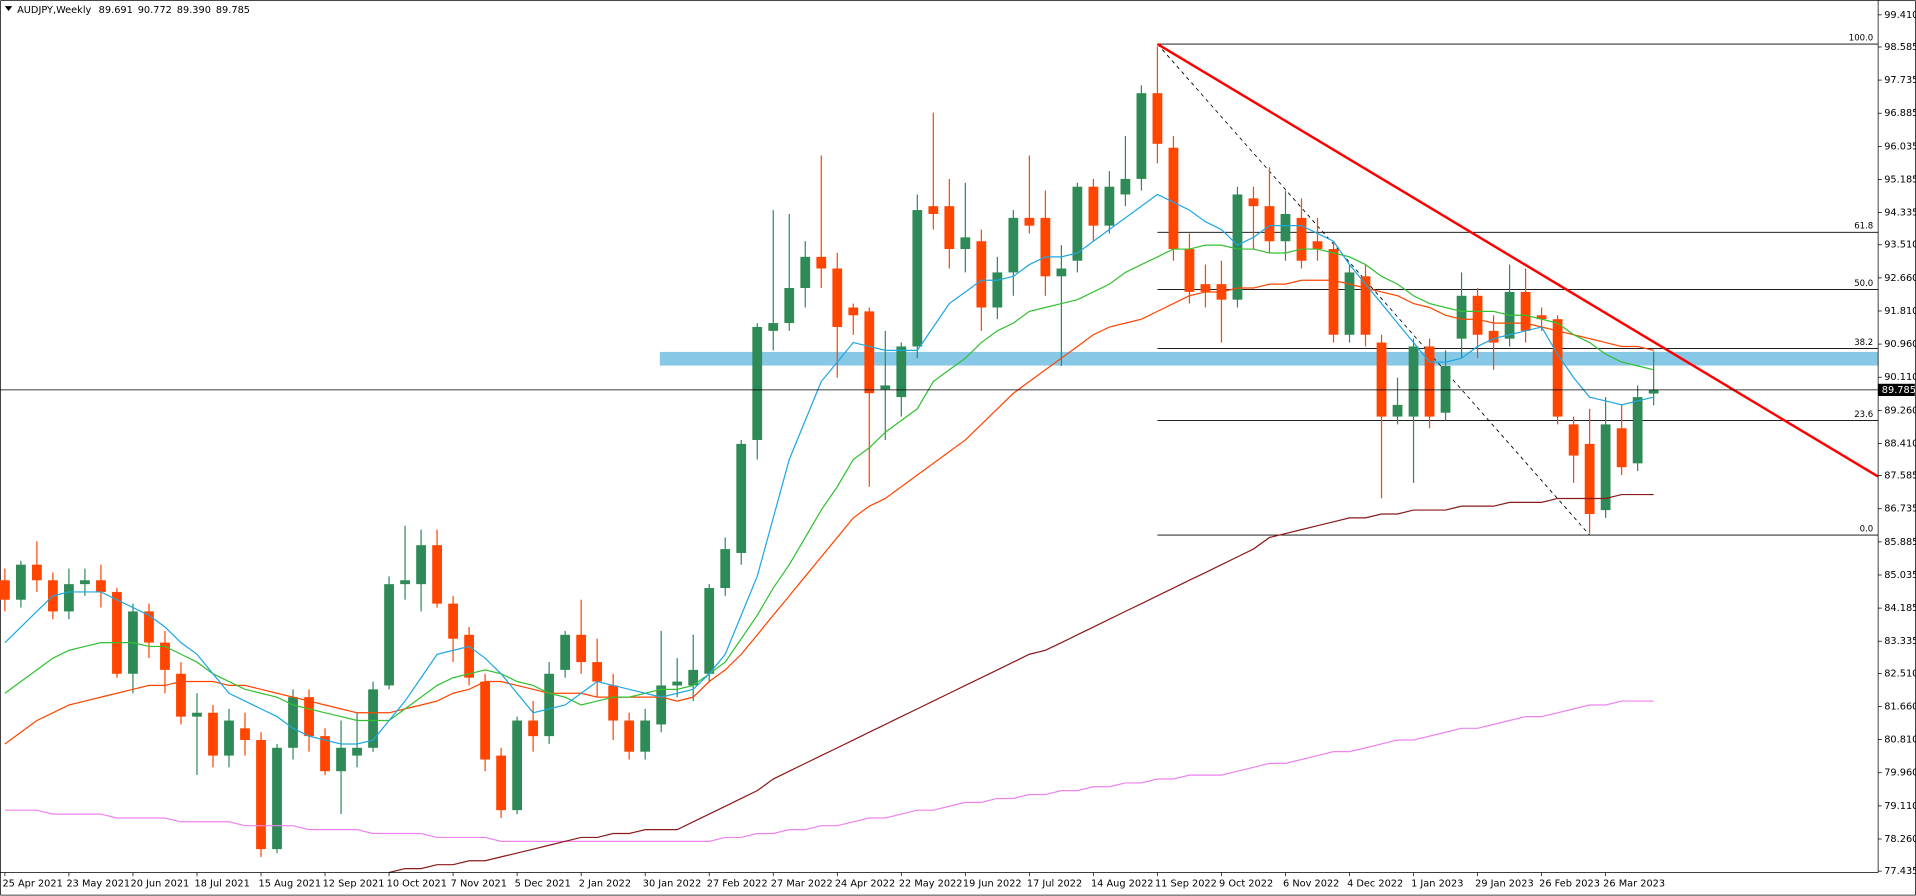 This screenshot has width=1916, height=896. I want to click on y-tick-label: 81.660, so click(1900, 707).